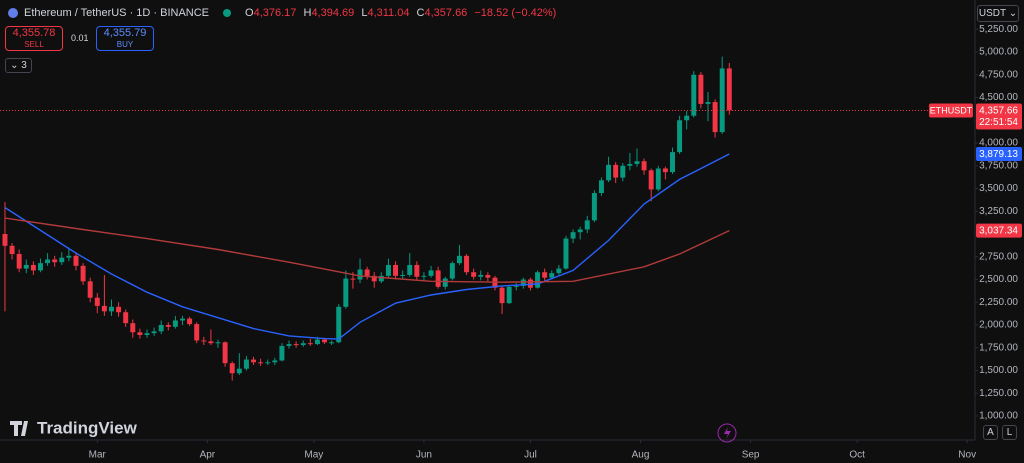 Image resolution: width=1024 pixels, height=463 pixels. What do you see at coordinates (125, 33) in the screenshot?
I see `buy-price: 4,355.79` at bounding box center [125, 33].